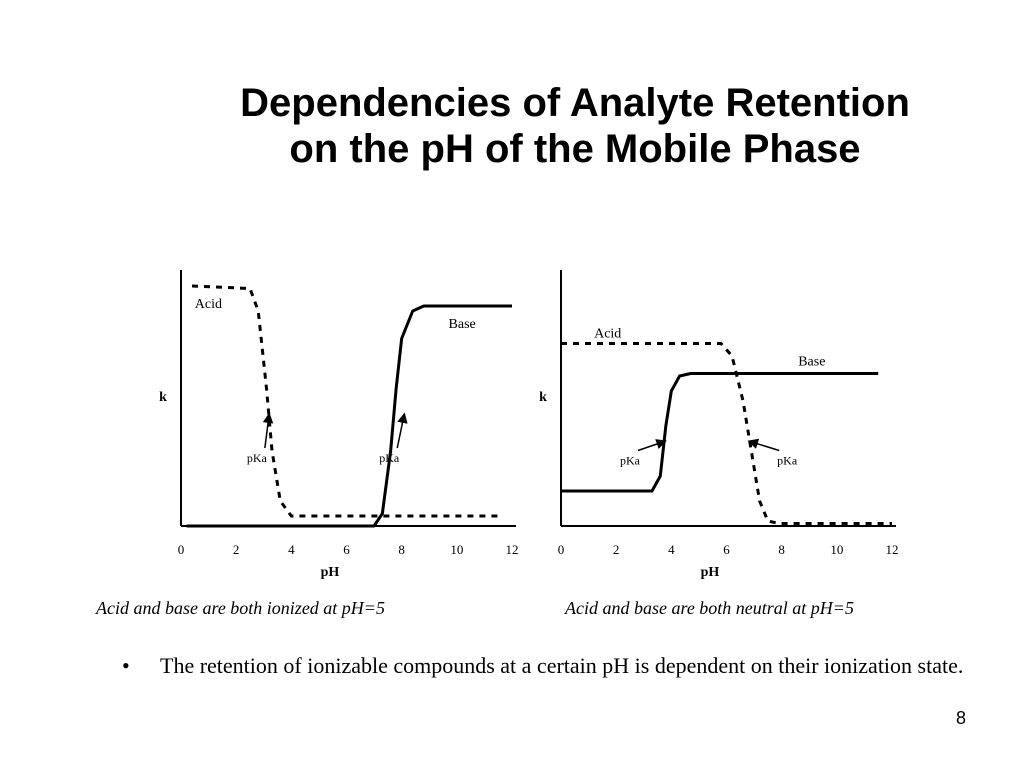 The width and height of the screenshot is (1024, 768). What do you see at coordinates (575, 103) in the screenshot?
I see `title-line-1: Dependencies of Analyte Retention` at bounding box center [575, 103].